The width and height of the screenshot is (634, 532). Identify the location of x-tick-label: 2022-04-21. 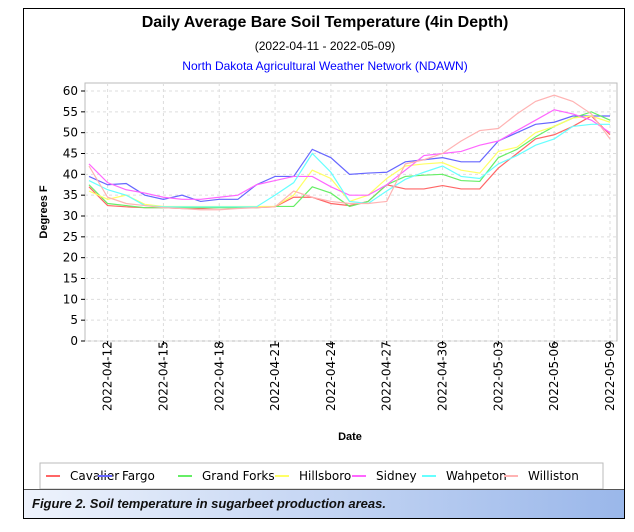
(275, 376).